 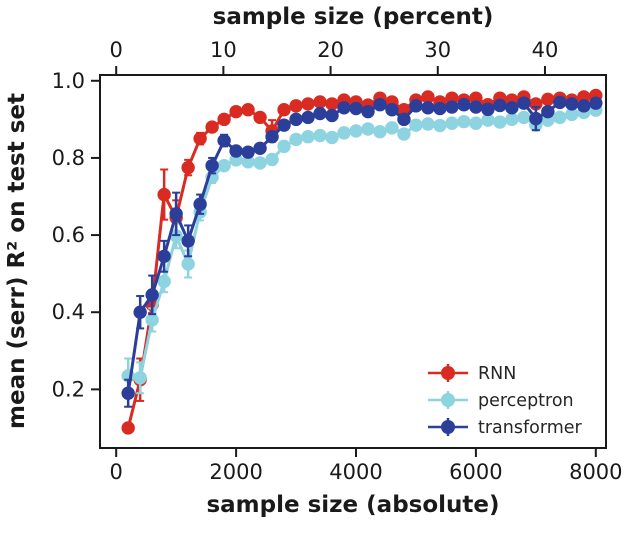 I want to click on bottom-tick-label: 6000, so click(x=475, y=472).